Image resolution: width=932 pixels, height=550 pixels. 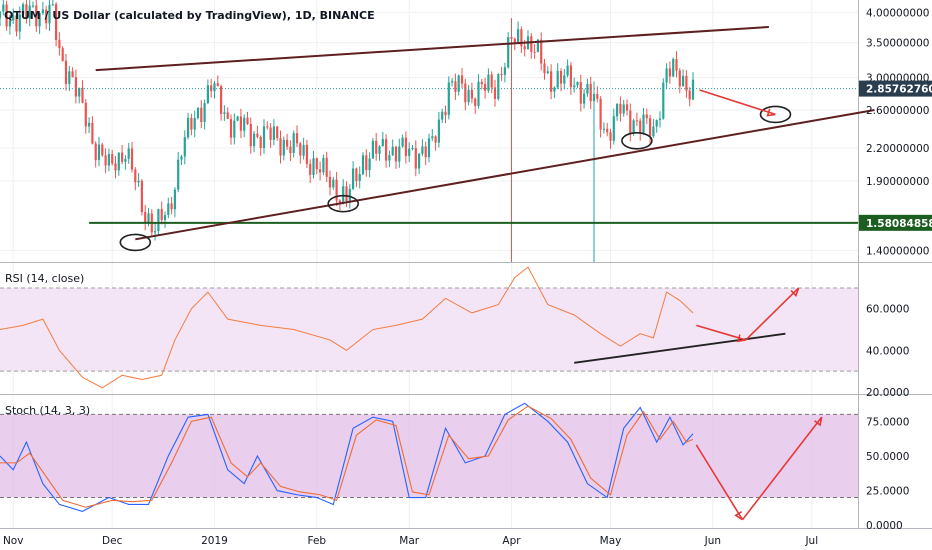 What do you see at coordinates (712, 541) in the screenshot?
I see `time-axis-label: Jun` at bounding box center [712, 541].